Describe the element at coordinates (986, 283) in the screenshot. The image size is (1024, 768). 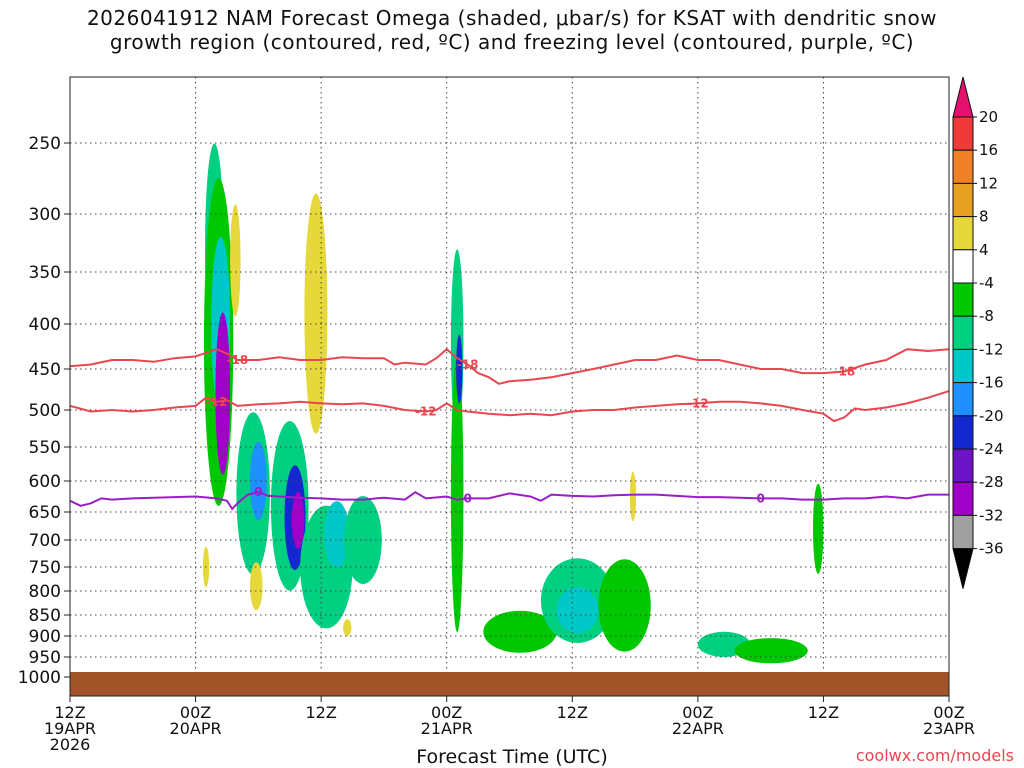
I see `colorbar-label: -4` at that location.